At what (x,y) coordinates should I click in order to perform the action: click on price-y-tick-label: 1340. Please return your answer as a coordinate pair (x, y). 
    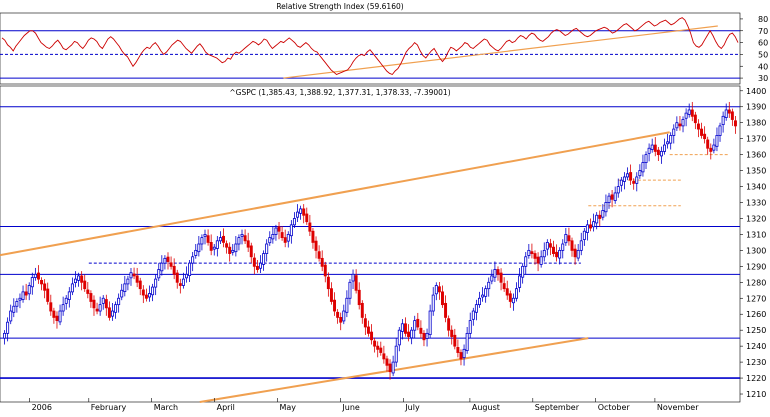
    Looking at the image, I should click on (756, 187).